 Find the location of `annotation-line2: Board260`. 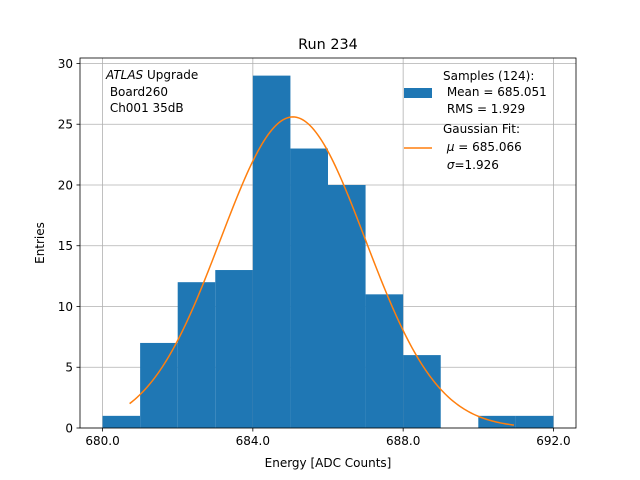

annotation-line2: Board260 is located at coordinates (137, 92).